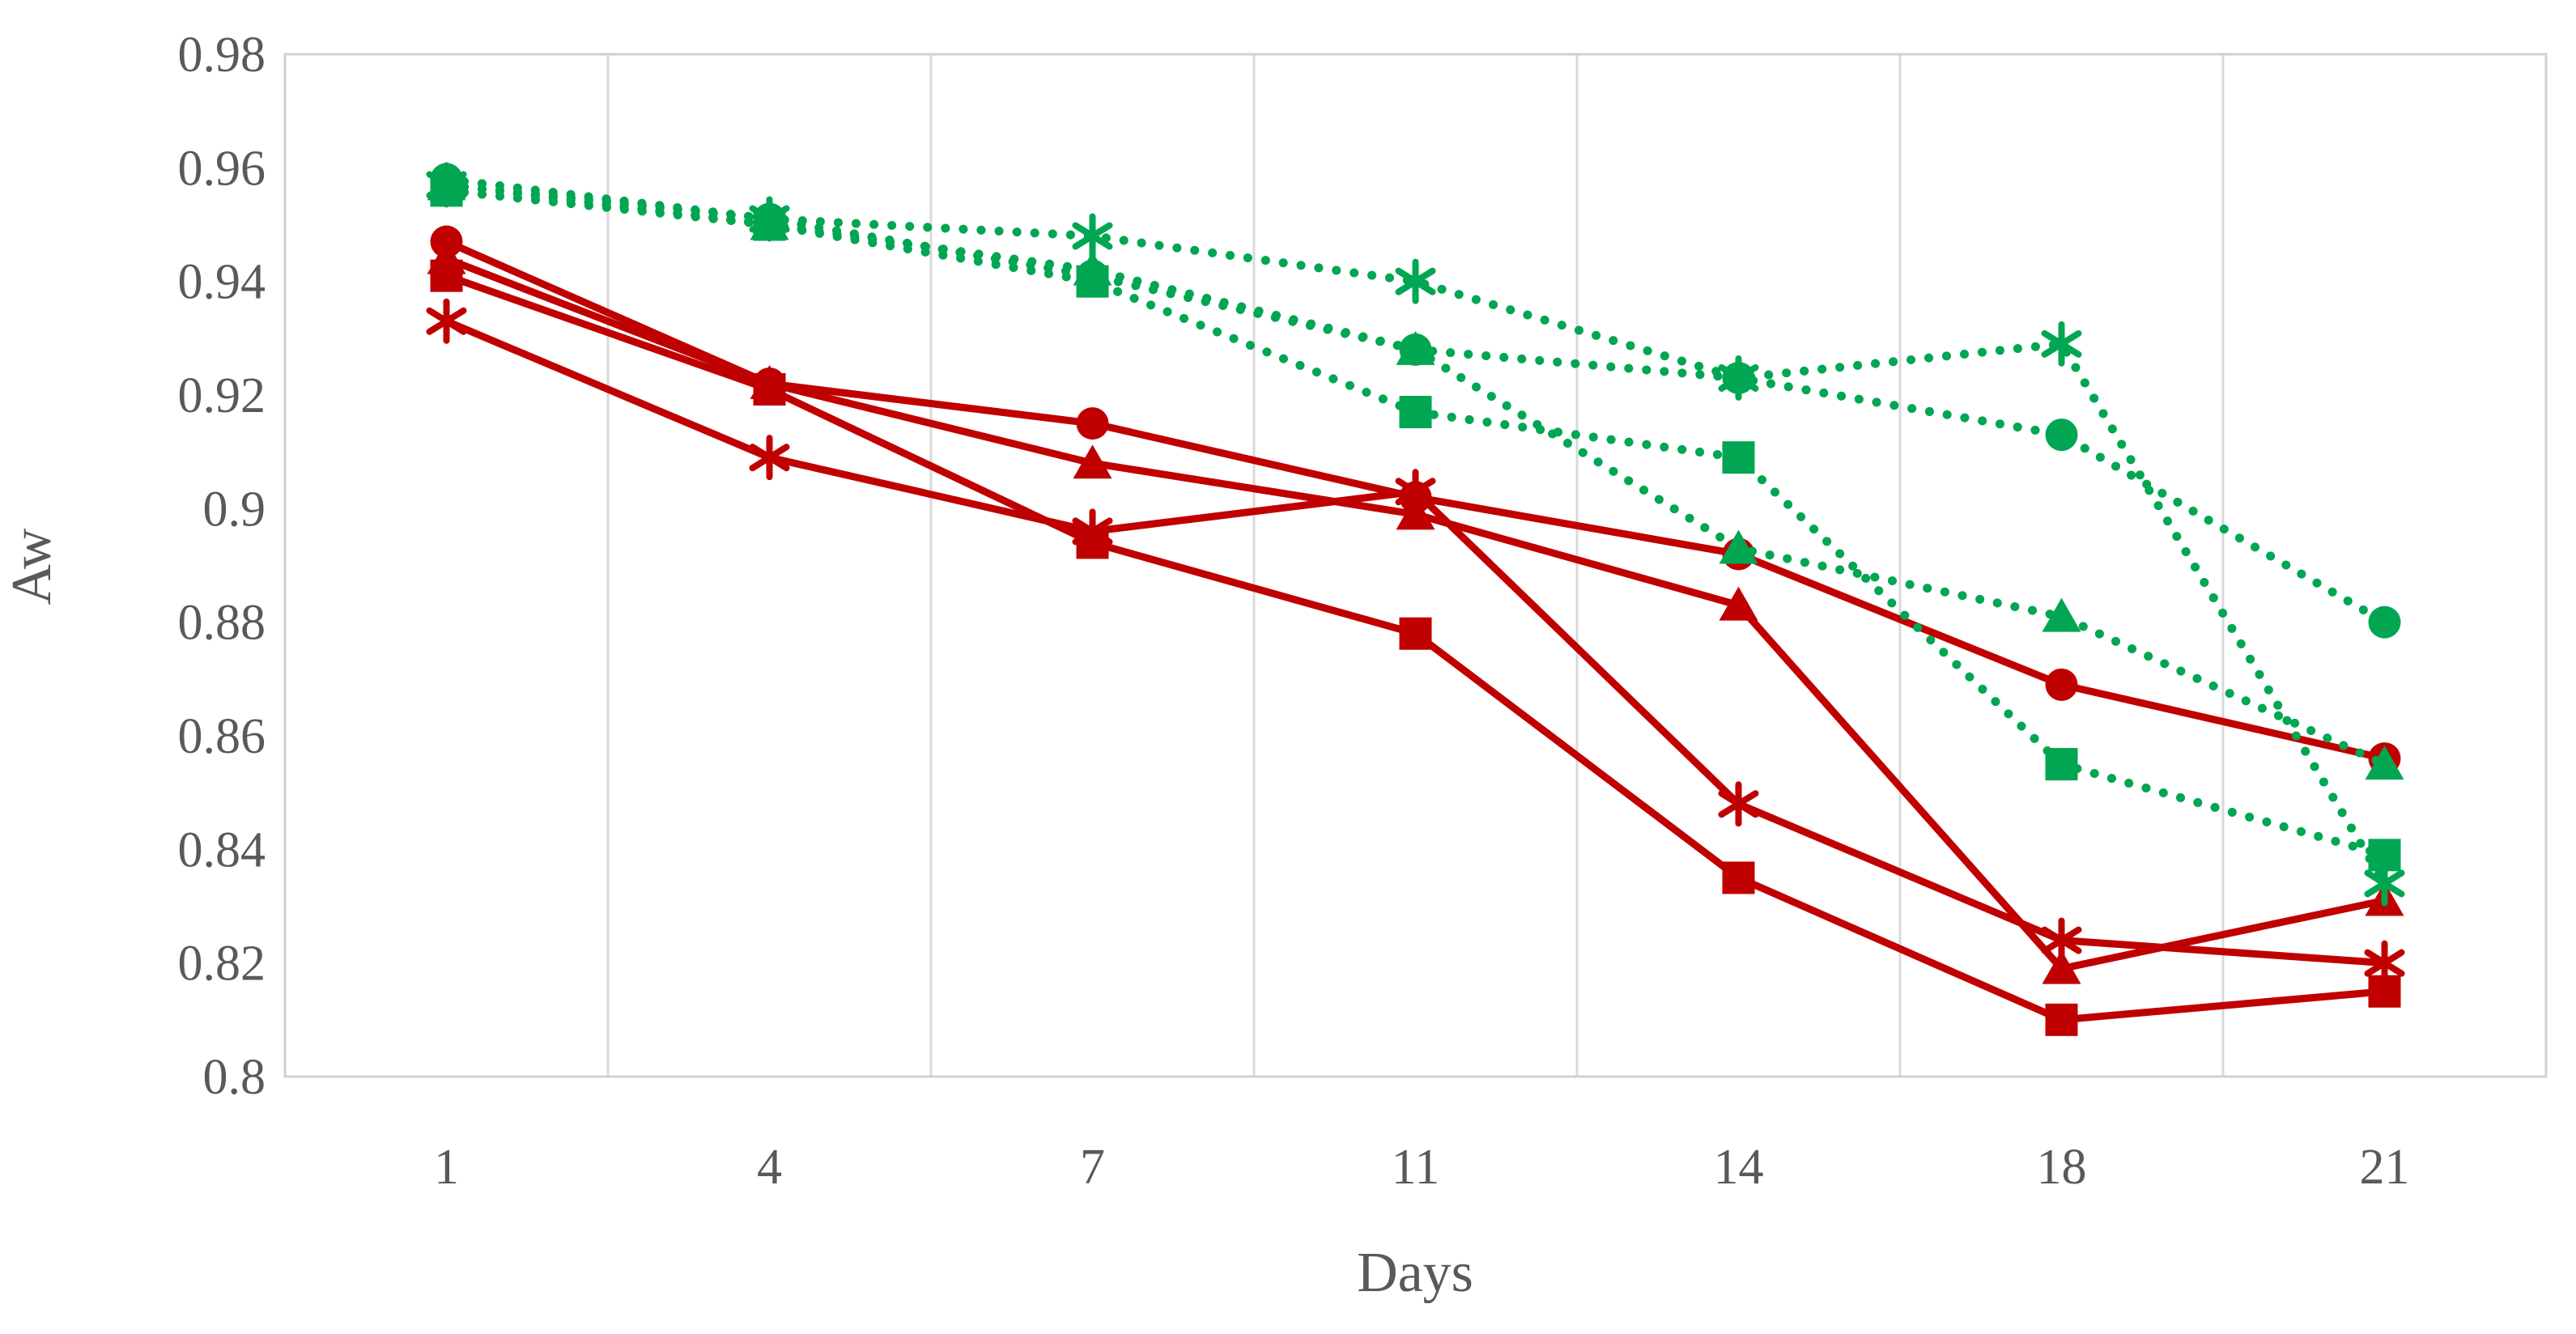  What do you see at coordinates (235, 1077) in the screenshot?
I see `y-tick-label: 0.8` at bounding box center [235, 1077].